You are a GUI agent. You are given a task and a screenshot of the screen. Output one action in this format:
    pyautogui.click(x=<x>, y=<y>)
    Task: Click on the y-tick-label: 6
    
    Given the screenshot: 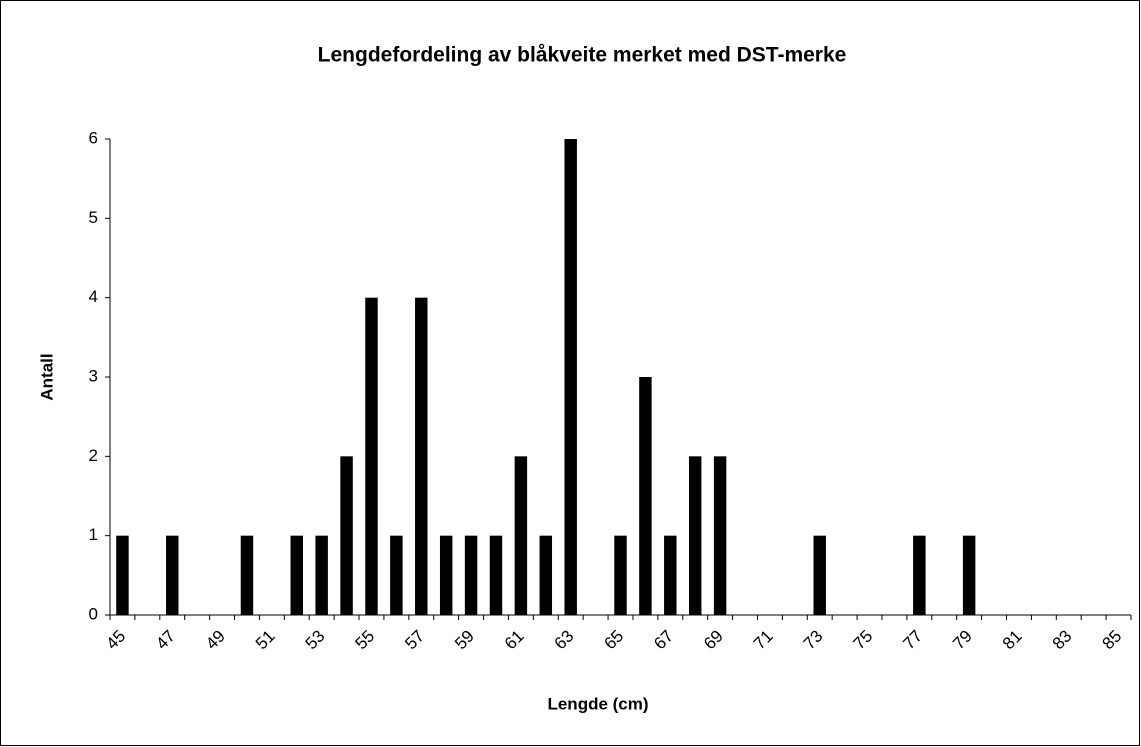 What is the action you would take?
    pyautogui.click(x=93, y=137)
    